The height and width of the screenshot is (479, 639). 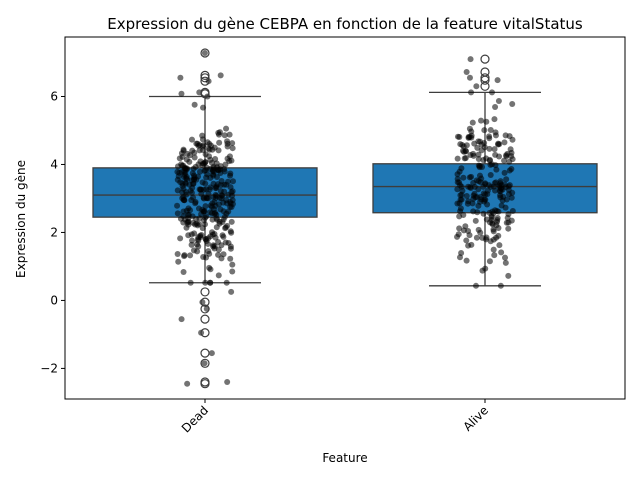 What do you see at coordinates (54, 232) in the screenshot?
I see `y-tick-label: 2` at bounding box center [54, 232].